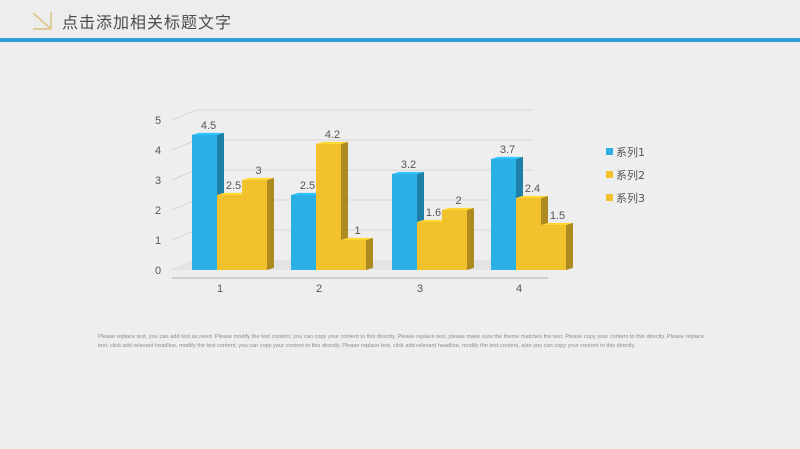  I want to click on legend-item-series-1: 系列1, so click(625, 151).